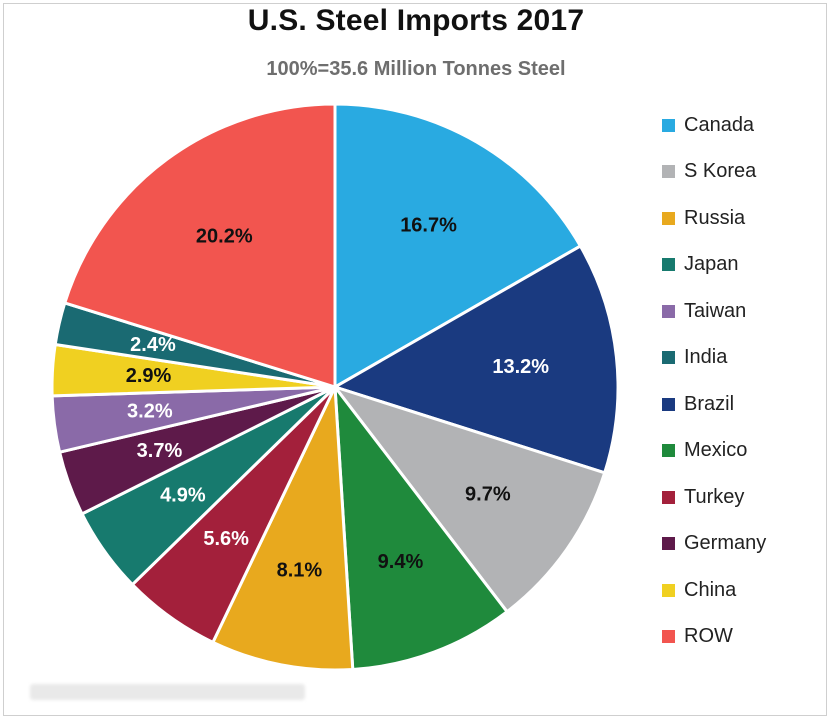 The width and height of the screenshot is (832, 721). I want to click on legend-label: Russia, so click(715, 217).